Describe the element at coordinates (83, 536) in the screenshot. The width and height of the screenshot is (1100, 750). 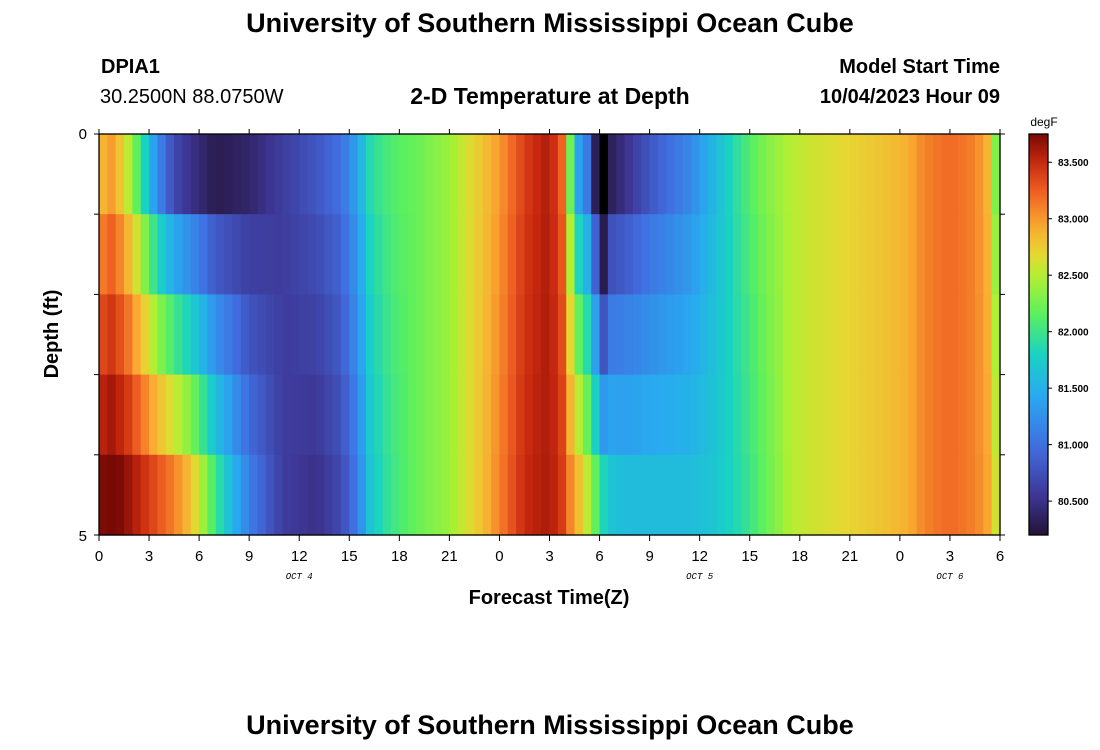
I see `y-tick-label: 5` at that location.